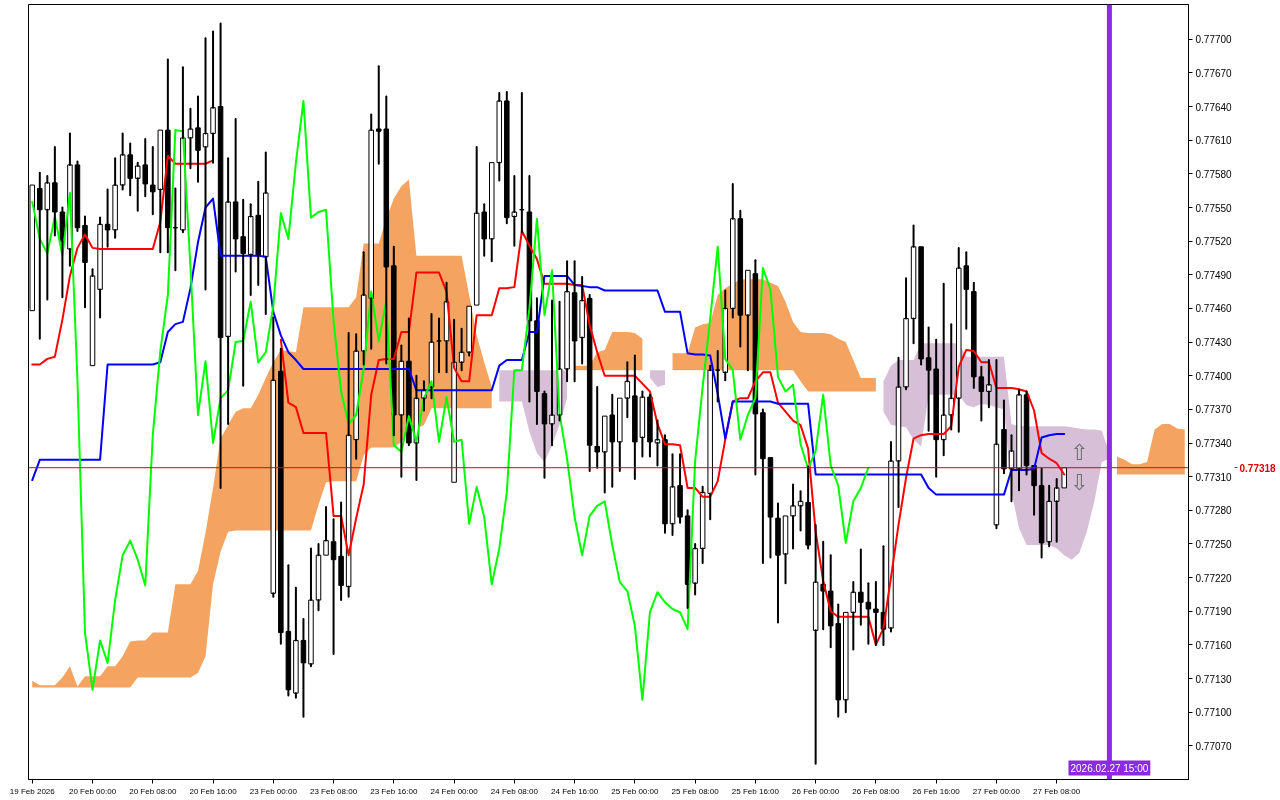  Describe the element at coordinates (1214, 40) in the screenshot. I see `y-tick-label: 0.77700` at that location.